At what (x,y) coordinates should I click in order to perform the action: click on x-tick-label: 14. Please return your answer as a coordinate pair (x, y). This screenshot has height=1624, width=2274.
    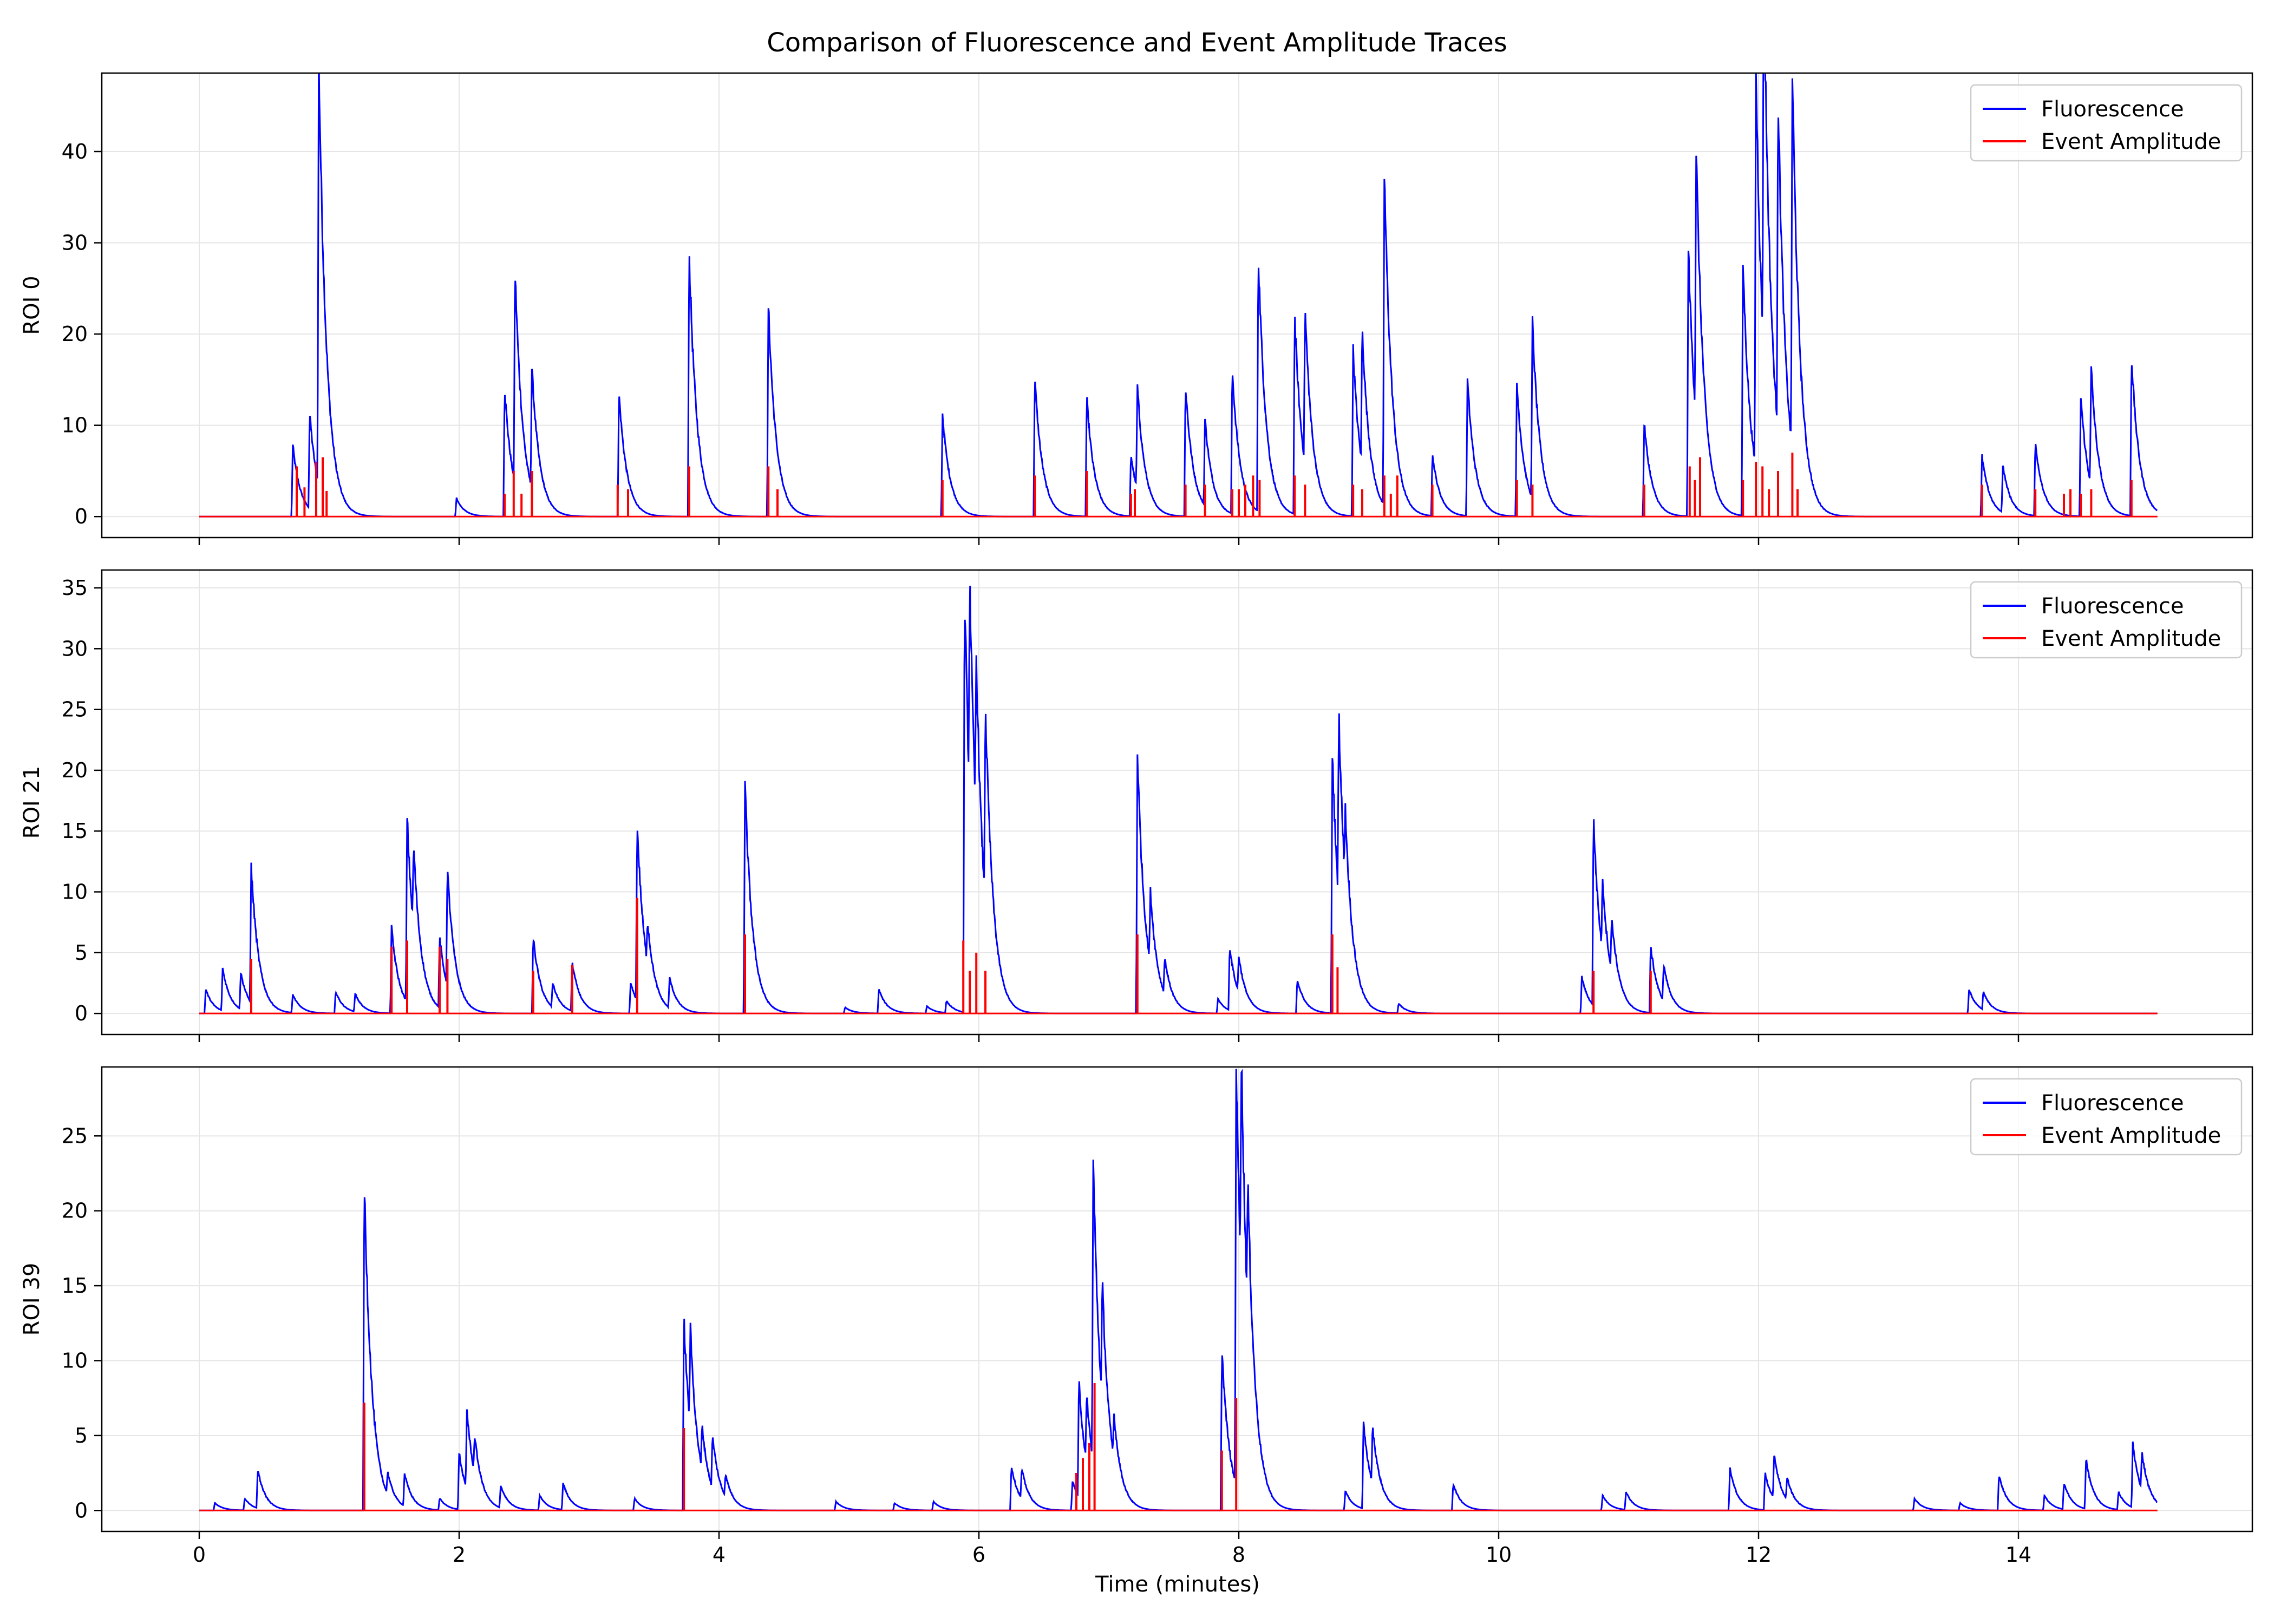
    Looking at the image, I should click on (2018, 1555).